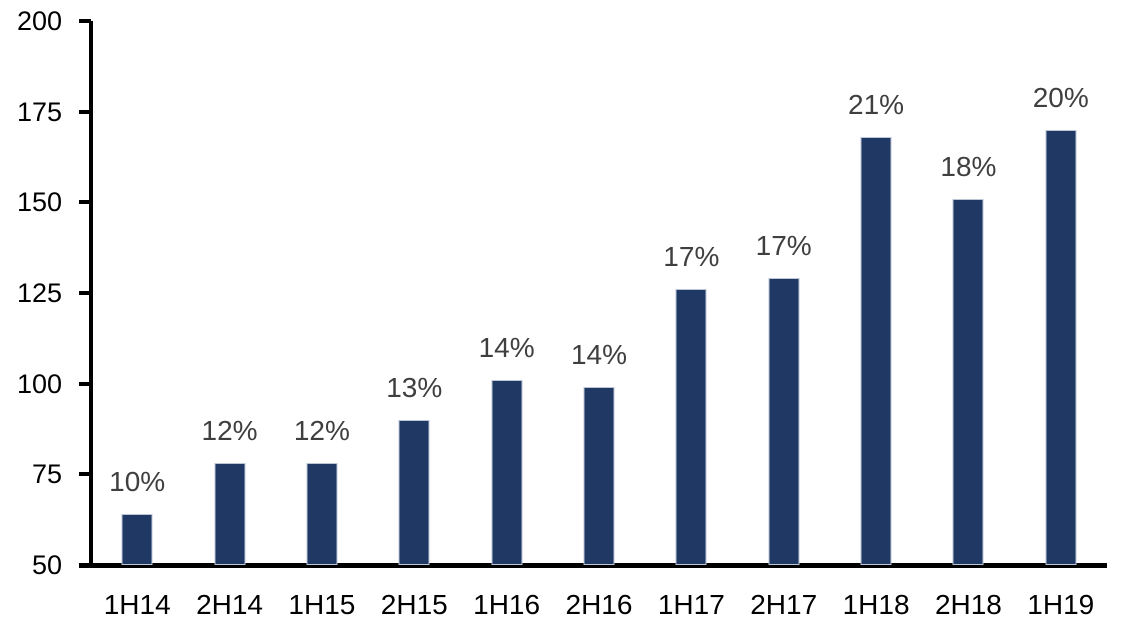 The image size is (1129, 641). I want to click on bar-1H15, so click(322, 514).